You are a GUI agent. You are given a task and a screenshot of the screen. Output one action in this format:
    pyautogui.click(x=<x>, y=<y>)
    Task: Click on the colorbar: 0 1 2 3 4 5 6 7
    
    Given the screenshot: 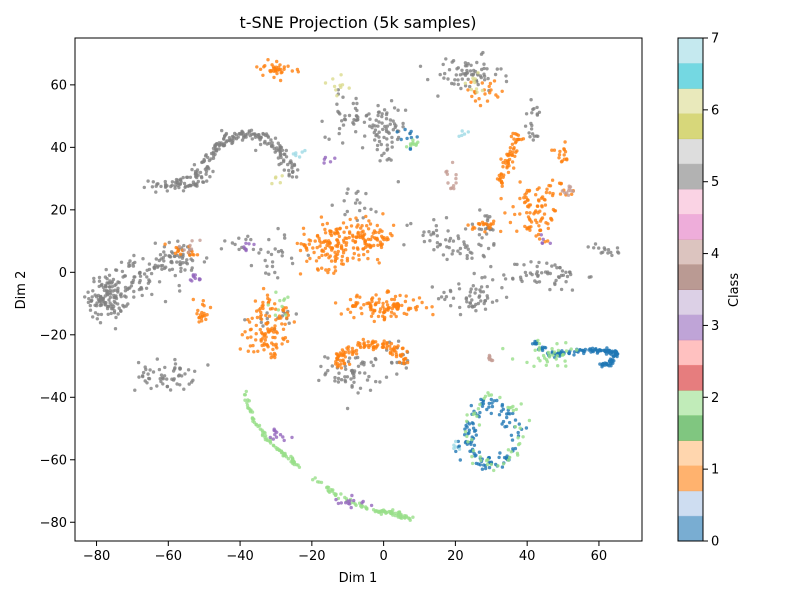 What is the action you would take?
    pyautogui.click(x=698, y=291)
    